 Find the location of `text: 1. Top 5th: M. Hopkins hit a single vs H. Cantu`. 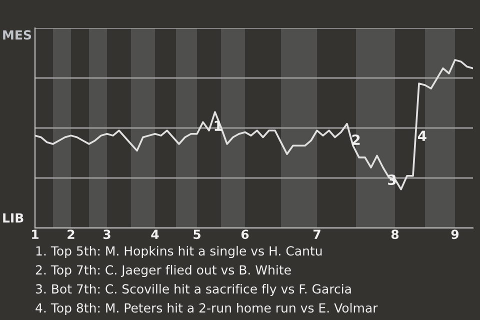

text: 1. Top 5th: M. Hopkins hit a single vs H. Cantu is located at coordinates (179, 252).